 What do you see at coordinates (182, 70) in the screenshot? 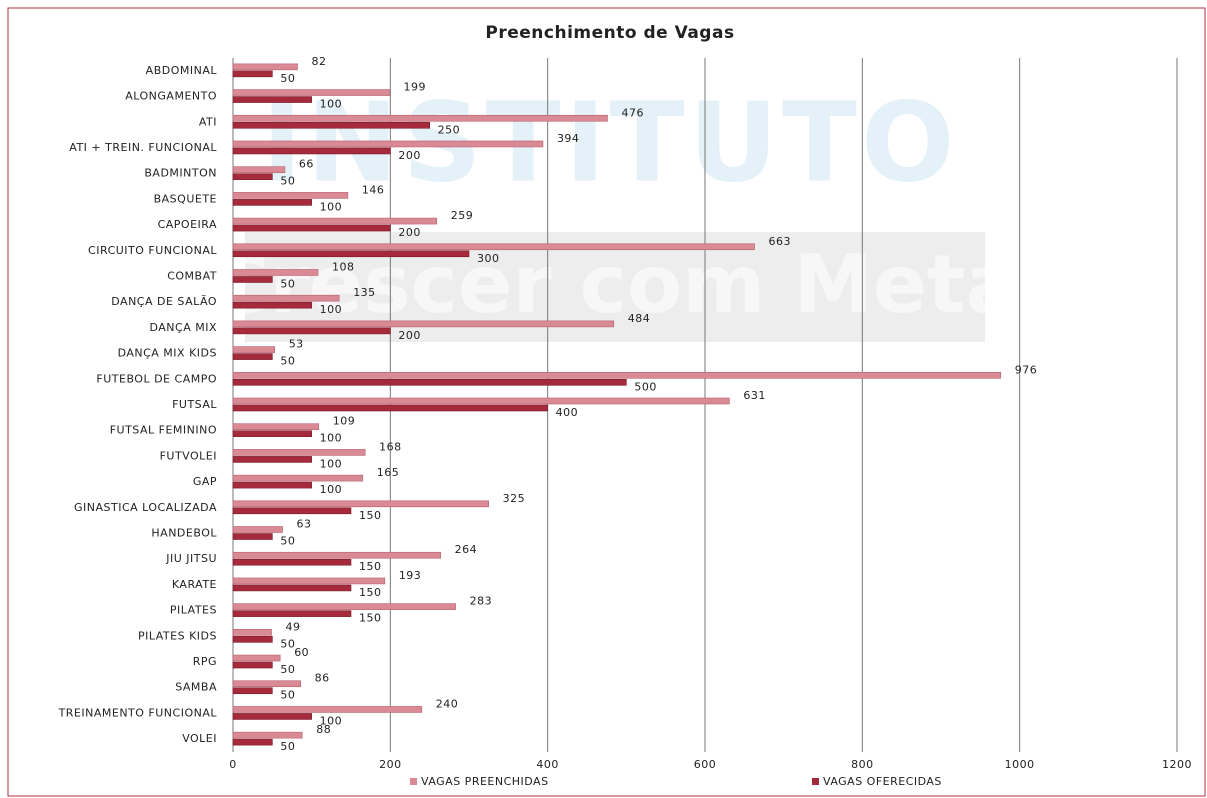
I see `y-tick-label: ABDOMINAL` at bounding box center [182, 70].